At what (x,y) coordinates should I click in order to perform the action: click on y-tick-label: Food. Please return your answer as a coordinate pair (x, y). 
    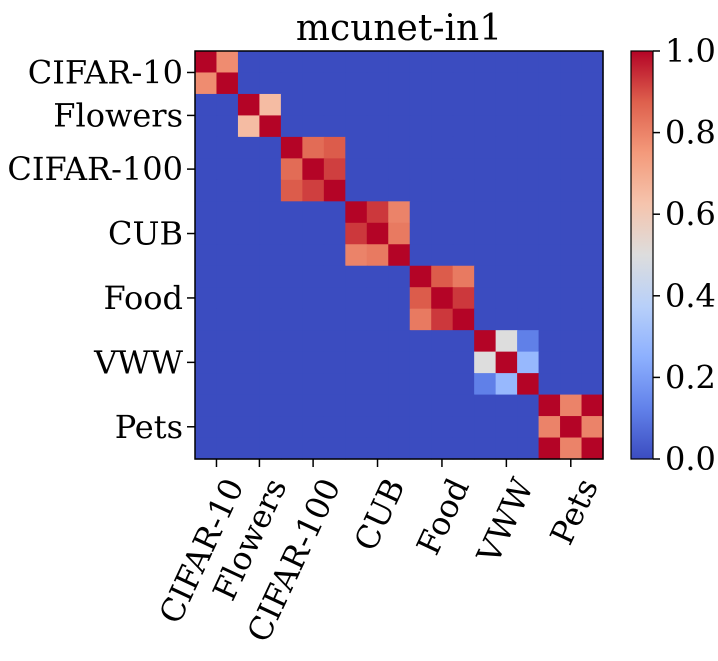
    Looking at the image, I should click on (143, 298).